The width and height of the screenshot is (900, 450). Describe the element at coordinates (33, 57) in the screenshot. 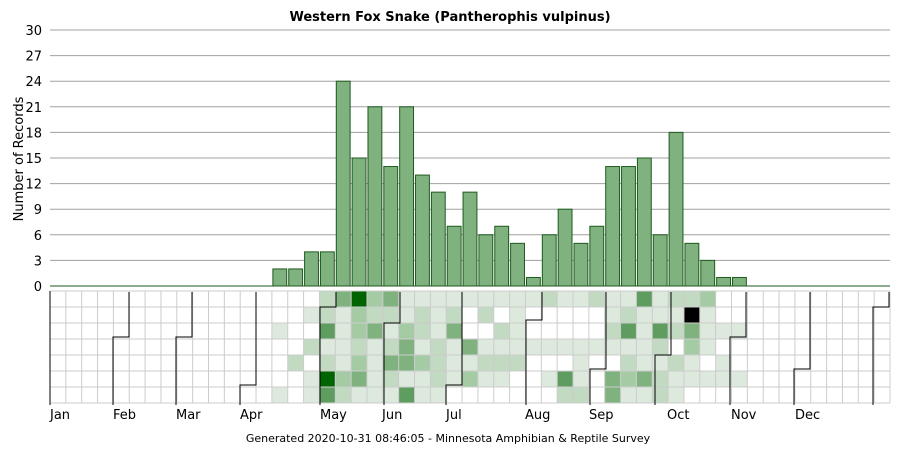

I see `y-tick-label: 27` at that location.